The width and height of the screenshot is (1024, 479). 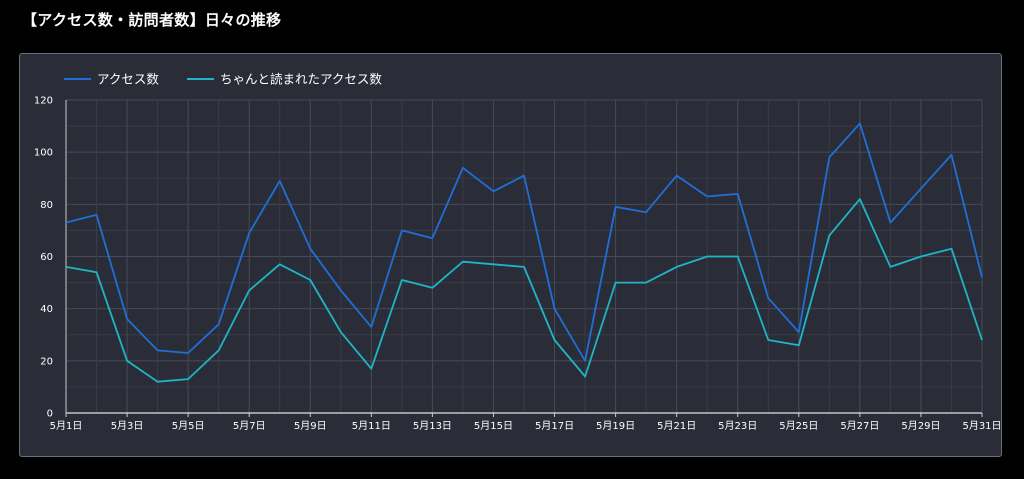 I want to click on x-tick-label: 5月15日, so click(x=493, y=426).